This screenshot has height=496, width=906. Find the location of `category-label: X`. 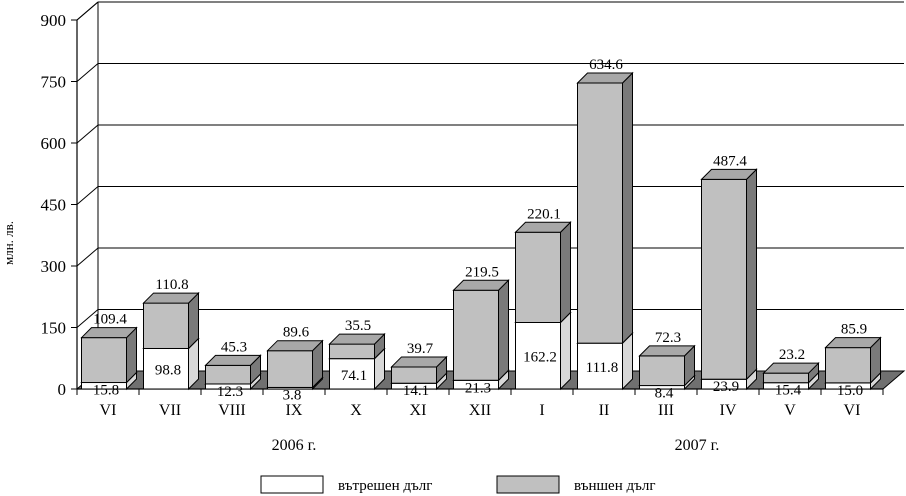

category-label: X is located at coordinates (356, 410).